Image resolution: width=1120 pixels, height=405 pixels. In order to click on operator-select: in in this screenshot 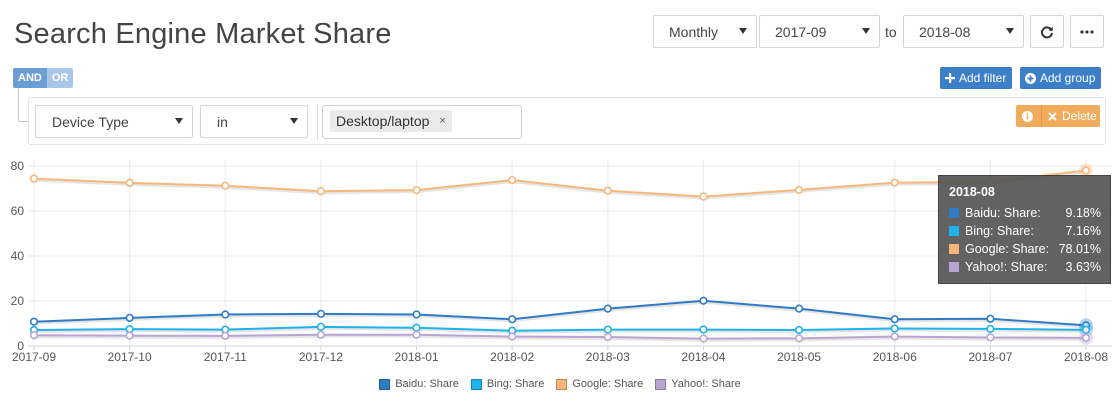, I will do `click(254, 121)`.